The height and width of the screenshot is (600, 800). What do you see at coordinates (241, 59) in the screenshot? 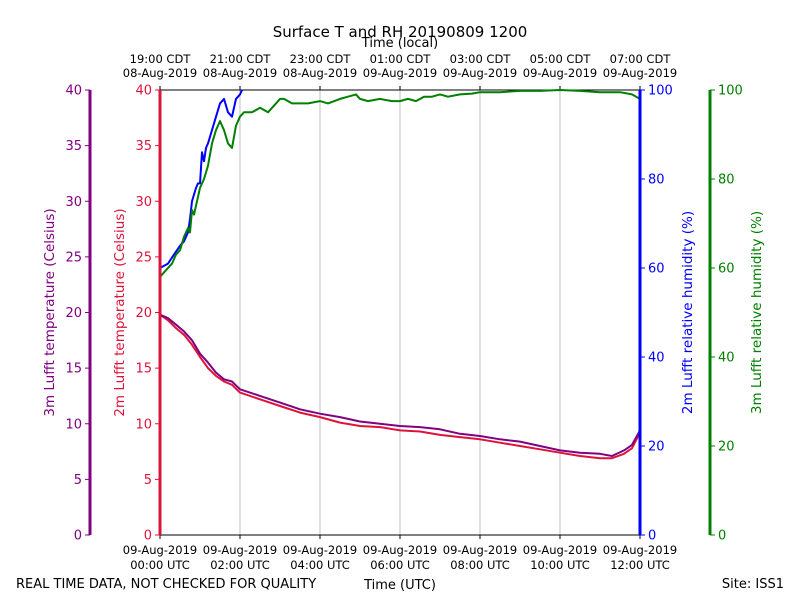
I see `top-tick-time: 21:00 CDT` at bounding box center [241, 59].